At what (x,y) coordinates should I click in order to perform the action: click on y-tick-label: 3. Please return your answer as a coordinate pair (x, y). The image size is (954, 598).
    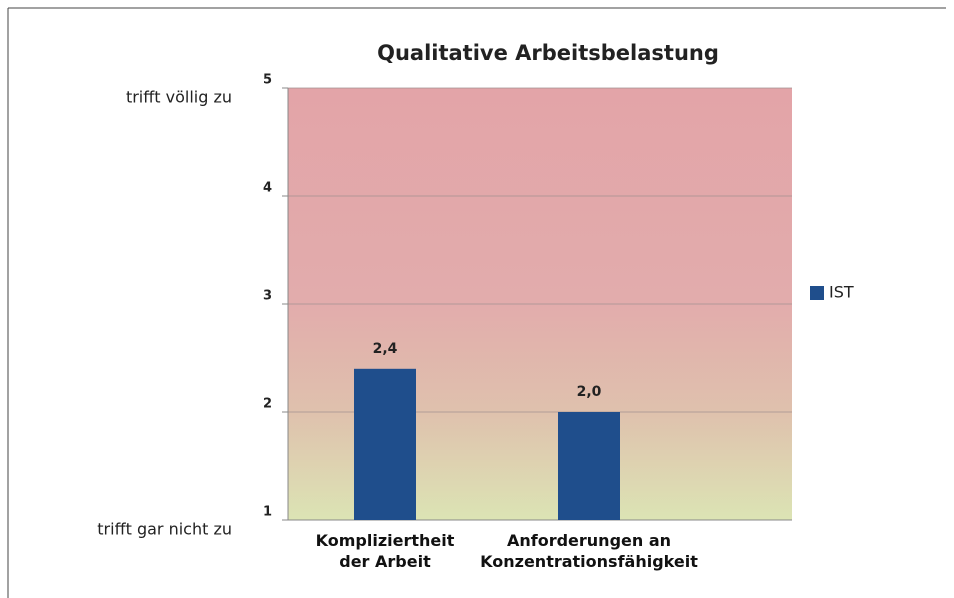
    Looking at the image, I should click on (267, 296).